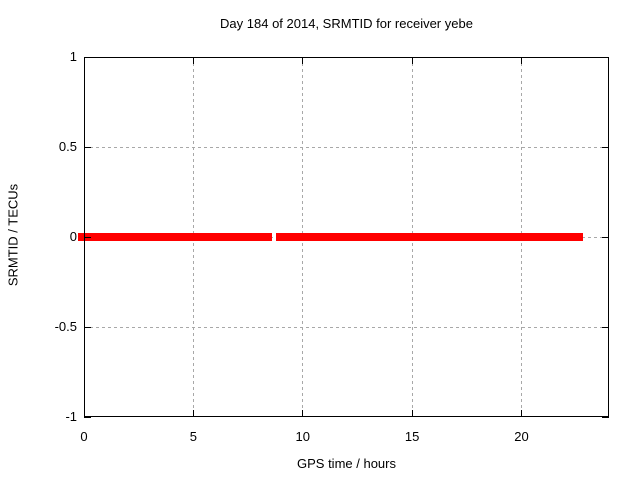 The image size is (640, 480). I want to click on x-axis-label: GPS time / hours, so click(346, 463).